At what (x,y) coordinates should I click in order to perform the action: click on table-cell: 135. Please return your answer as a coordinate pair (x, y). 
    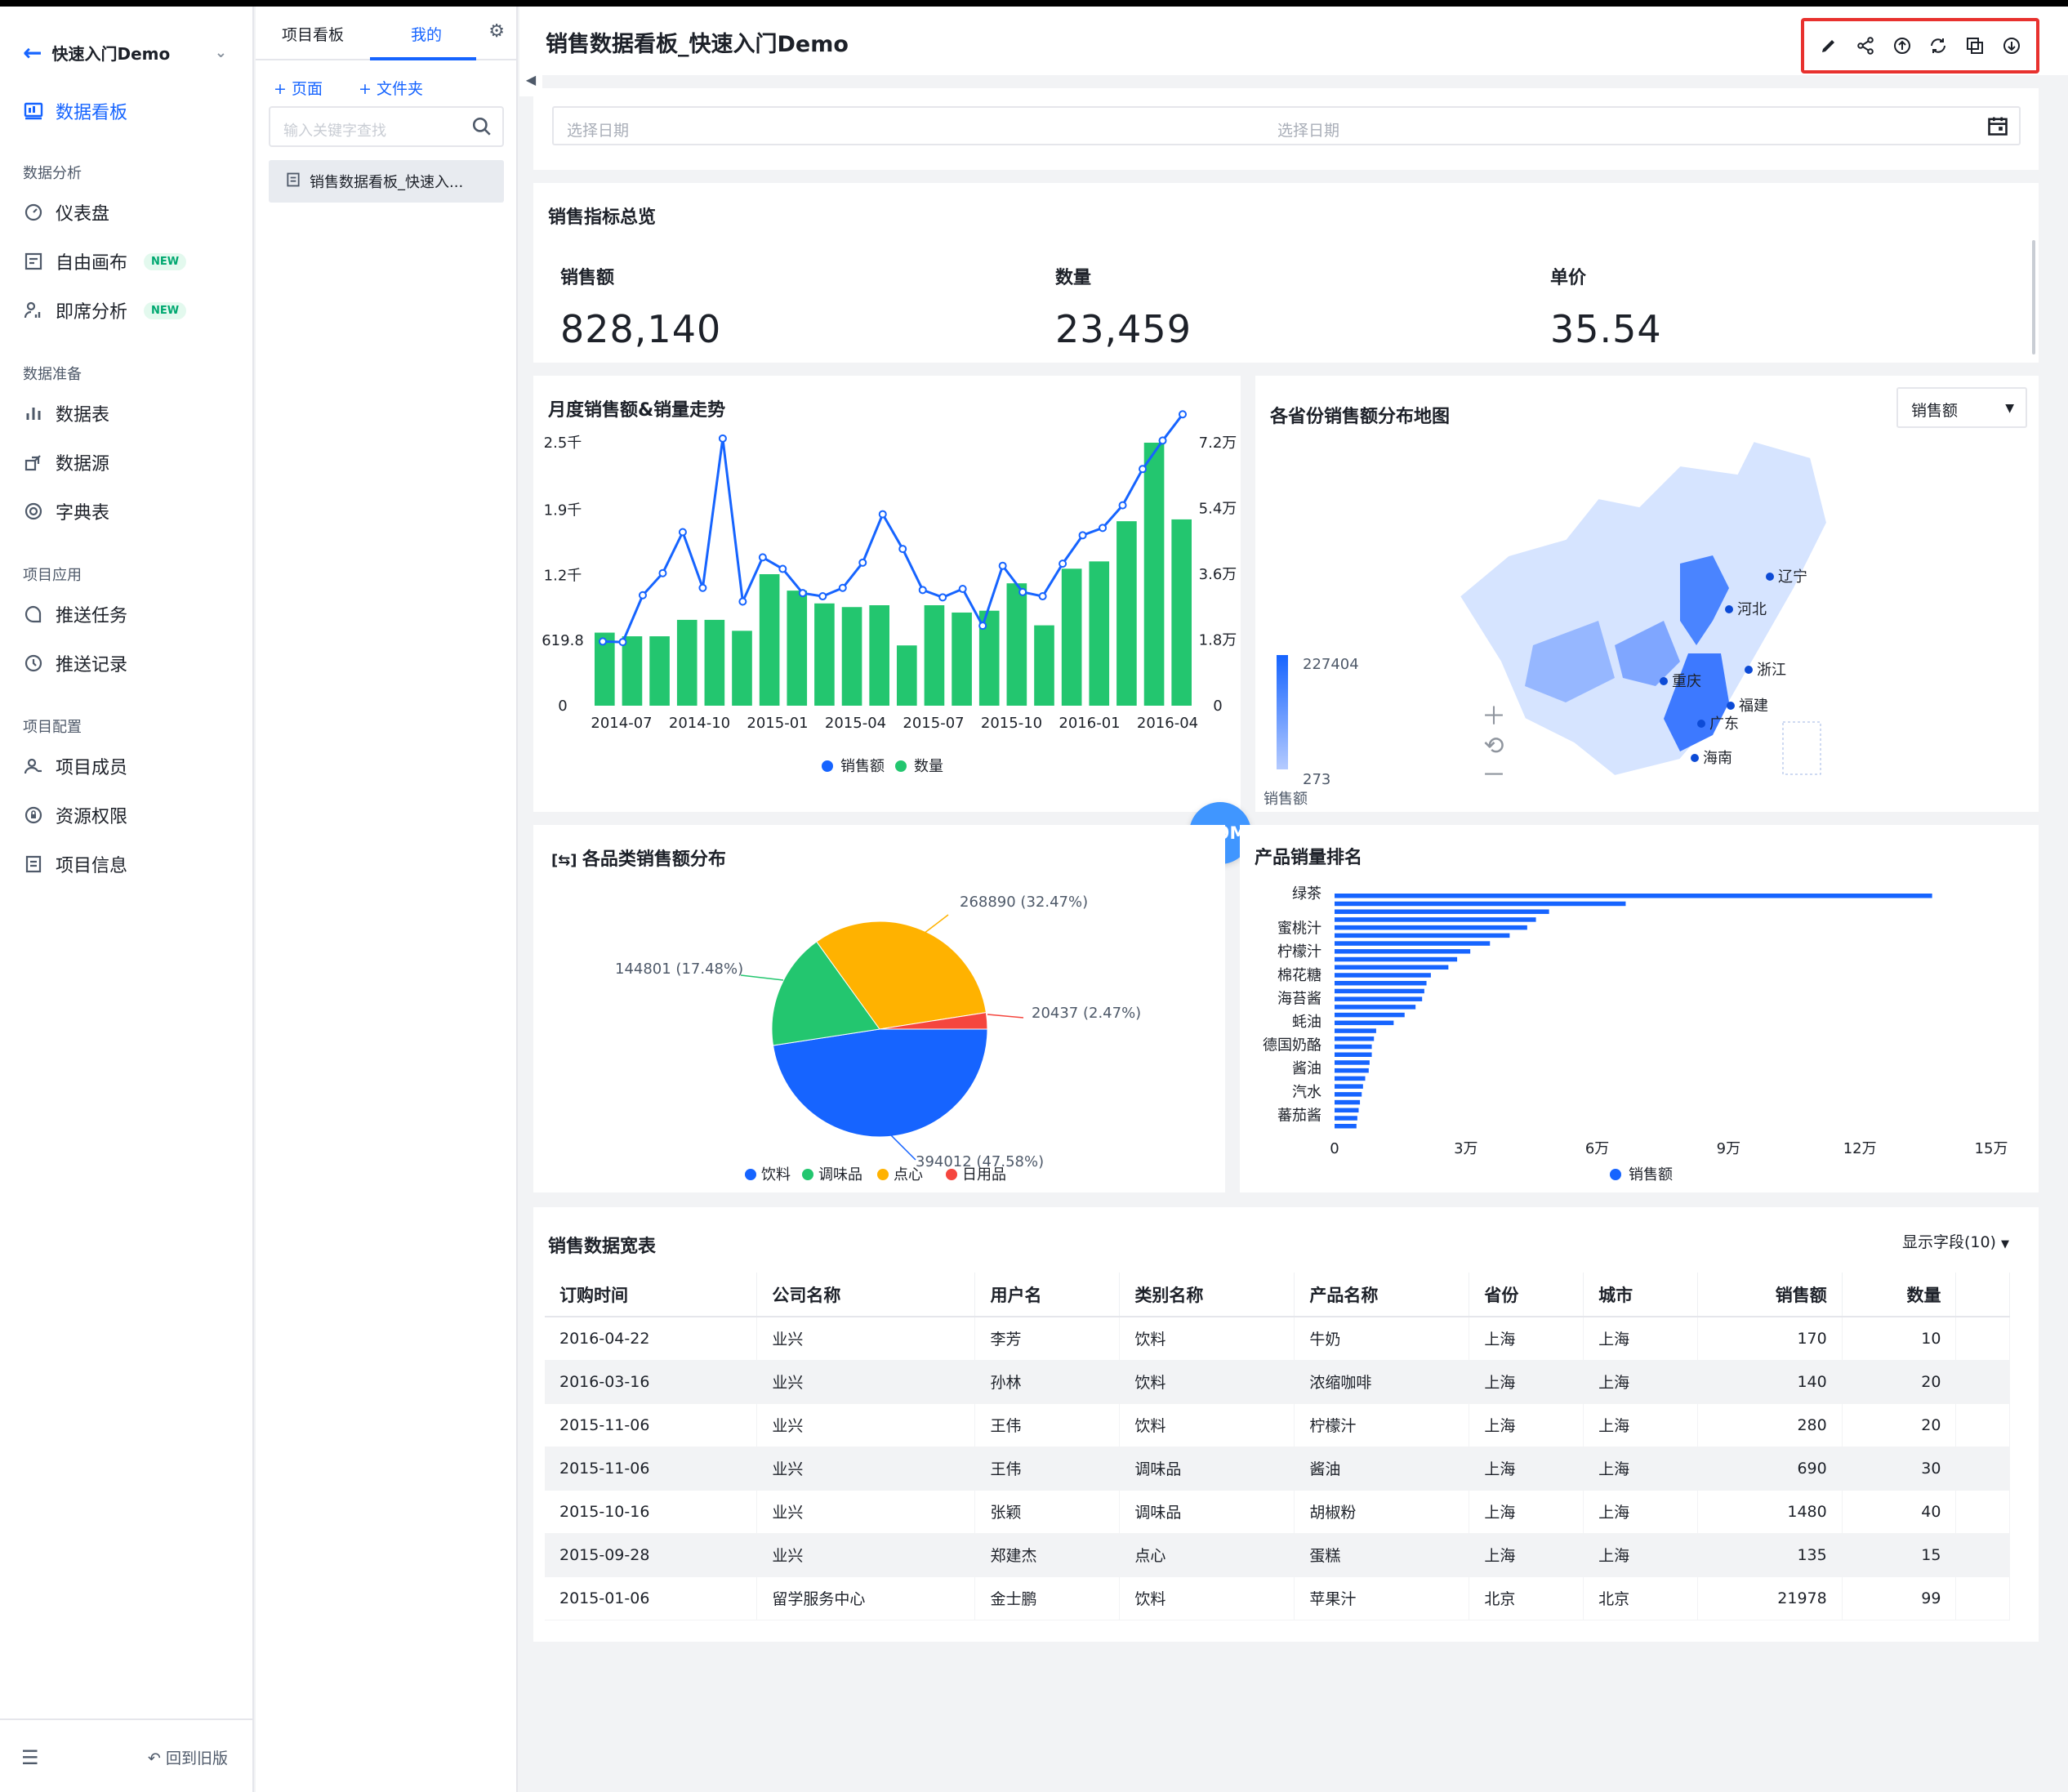
    Looking at the image, I should click on (1770, 1555).